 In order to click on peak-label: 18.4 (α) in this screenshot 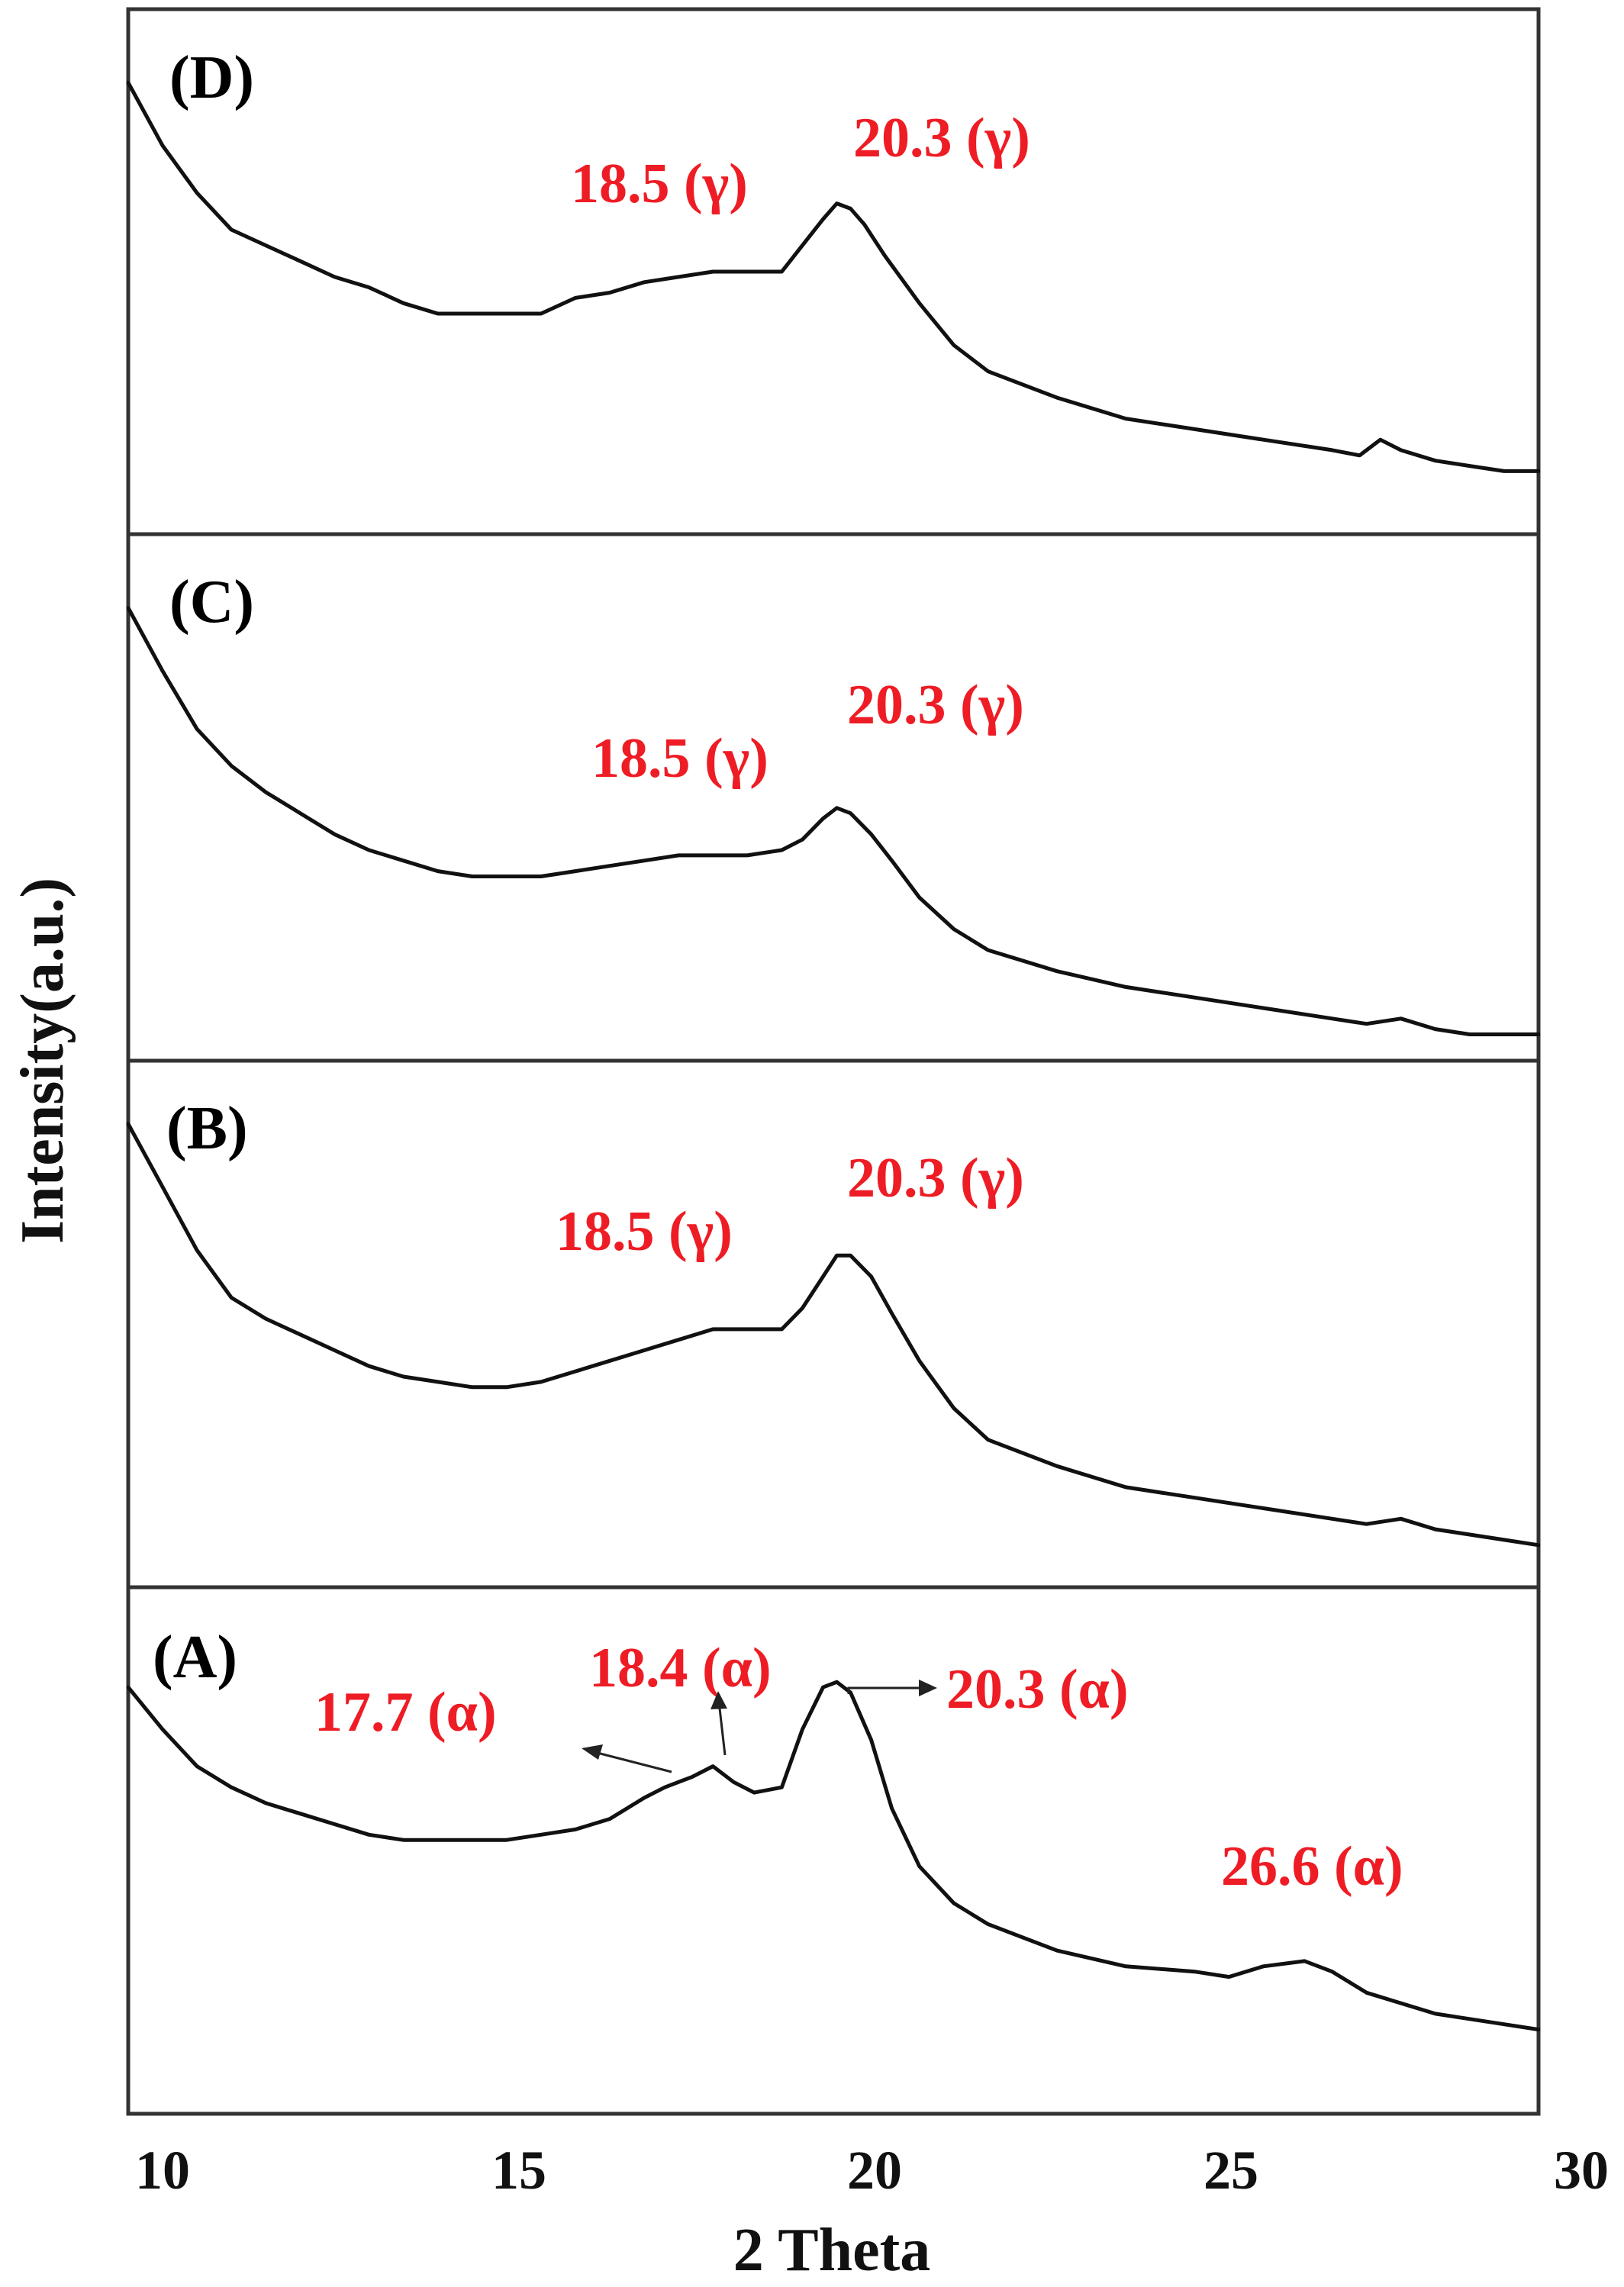, I will do `click(680, 1668)`.